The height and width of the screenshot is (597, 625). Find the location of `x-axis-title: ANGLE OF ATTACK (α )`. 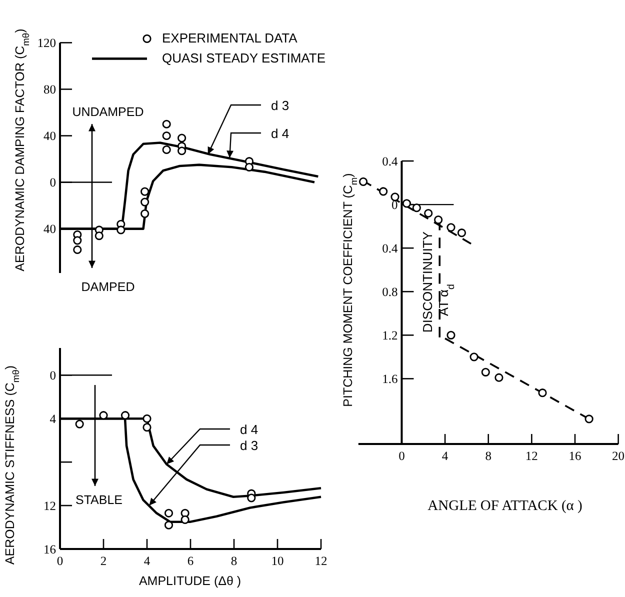

x-axis-title: ANGLE OF ATTACK (α ) is located at coordinates (505, 506).